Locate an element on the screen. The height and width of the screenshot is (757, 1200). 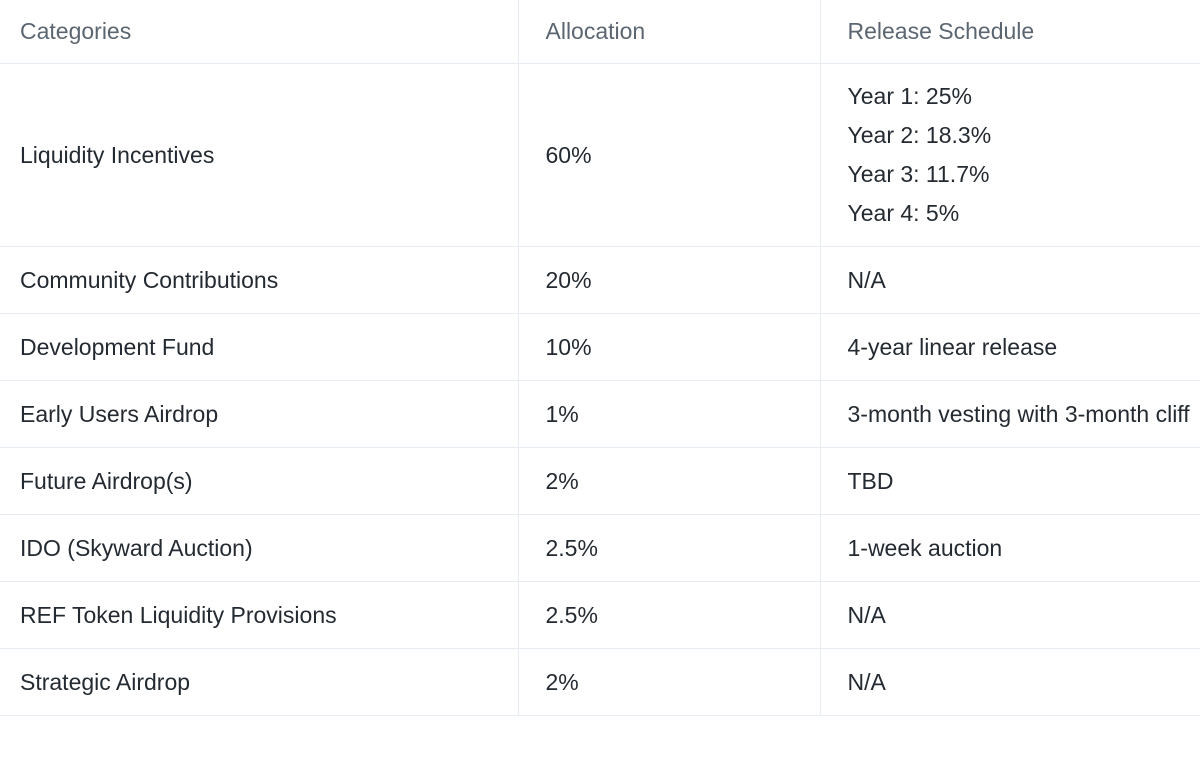
table-row: Strategic Airdrop 2% N/A is located at coordinates (600, 682).